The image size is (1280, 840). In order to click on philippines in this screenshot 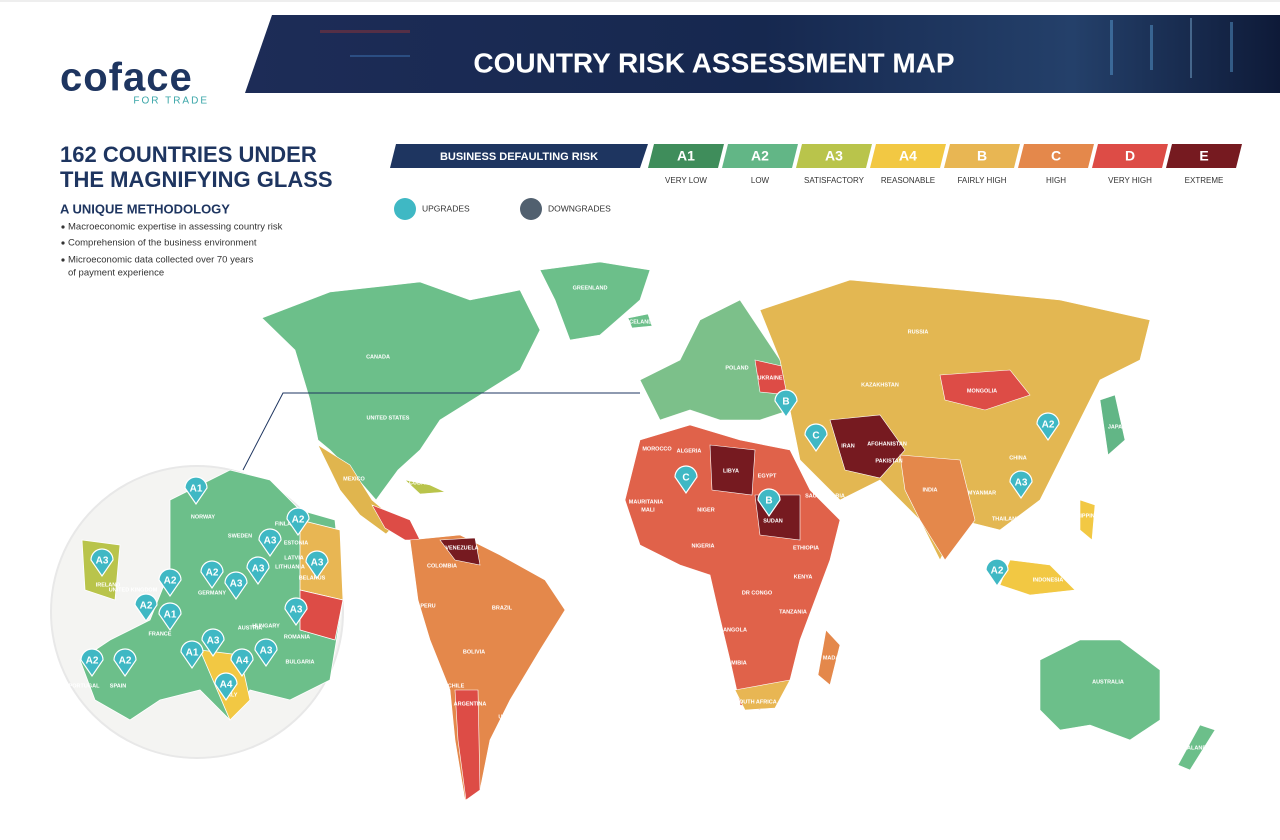, I will do `click(1087, 520)`.